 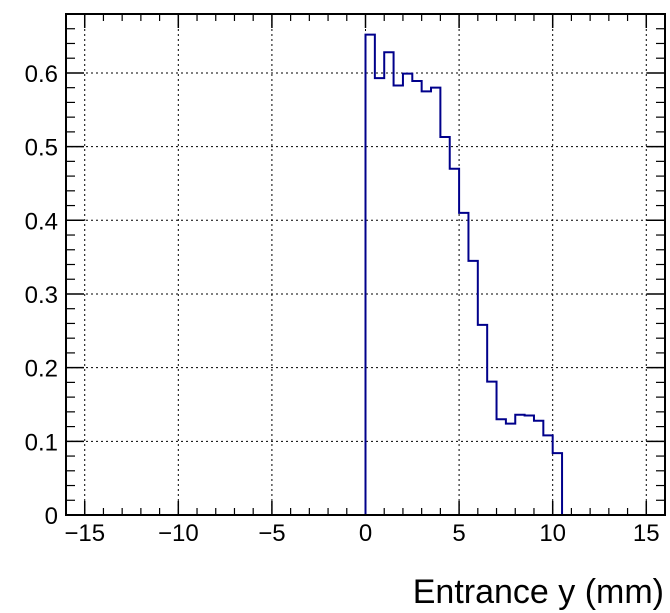 What do you see at coordinates (271, 533) in the screenshot?
I see `x-tick-label: −5` at bounding box center [271, 533].